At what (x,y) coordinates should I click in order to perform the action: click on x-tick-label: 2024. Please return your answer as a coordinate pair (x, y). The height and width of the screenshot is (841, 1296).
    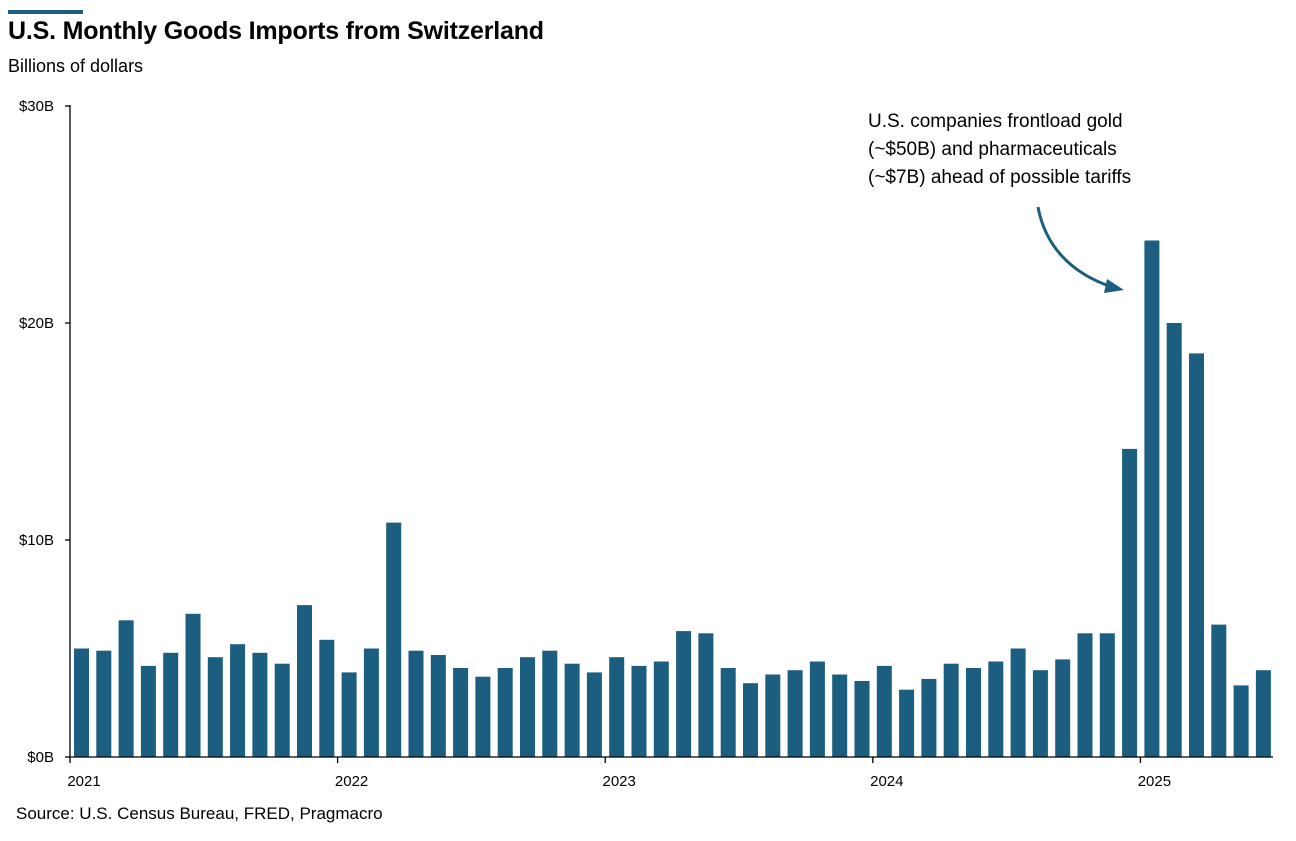
    Looking at the image, I should click on (886, 781).